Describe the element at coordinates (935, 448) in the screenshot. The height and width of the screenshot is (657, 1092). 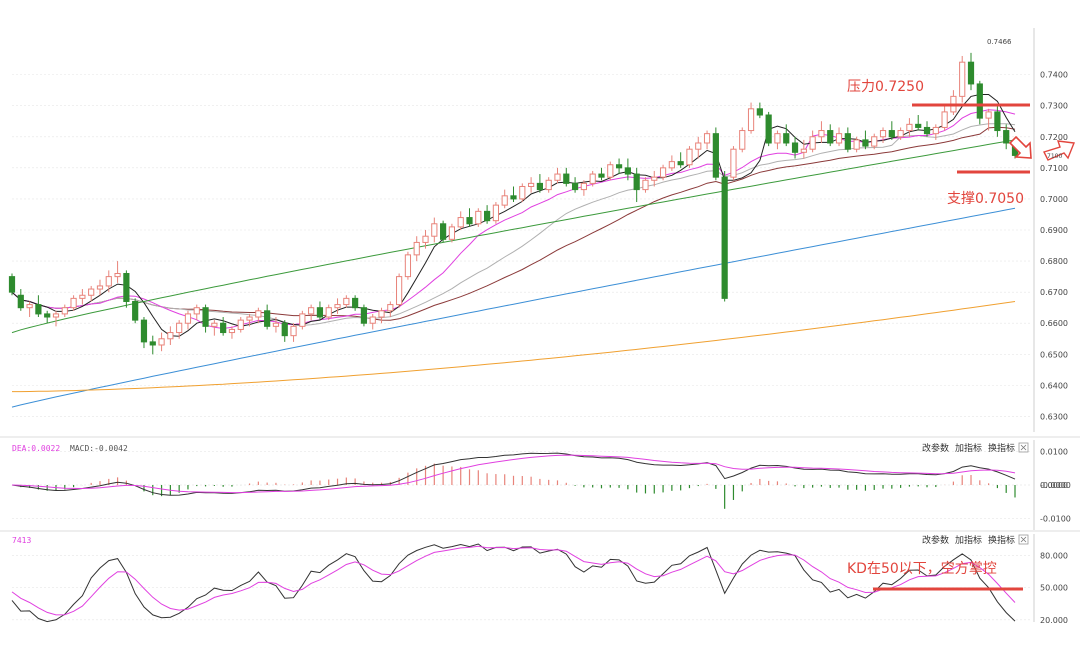
I see `macd-edit-params-button: 改参数` at that location.